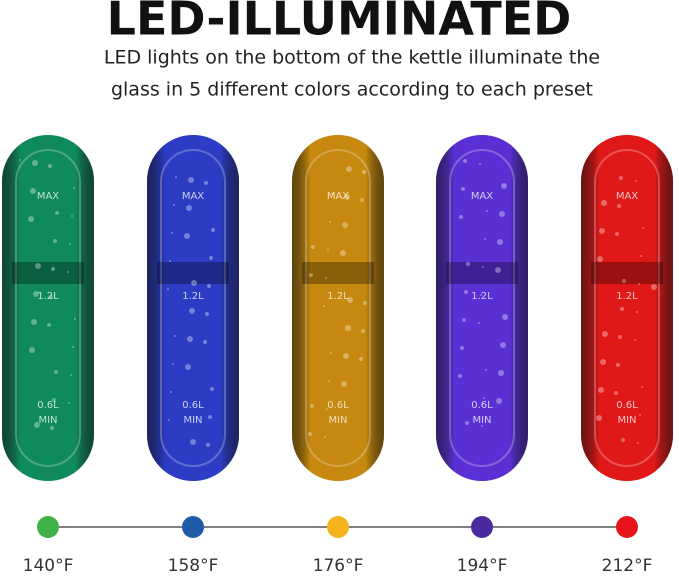  I want to click on preset-temperature: 194°F, so click(482, 566).